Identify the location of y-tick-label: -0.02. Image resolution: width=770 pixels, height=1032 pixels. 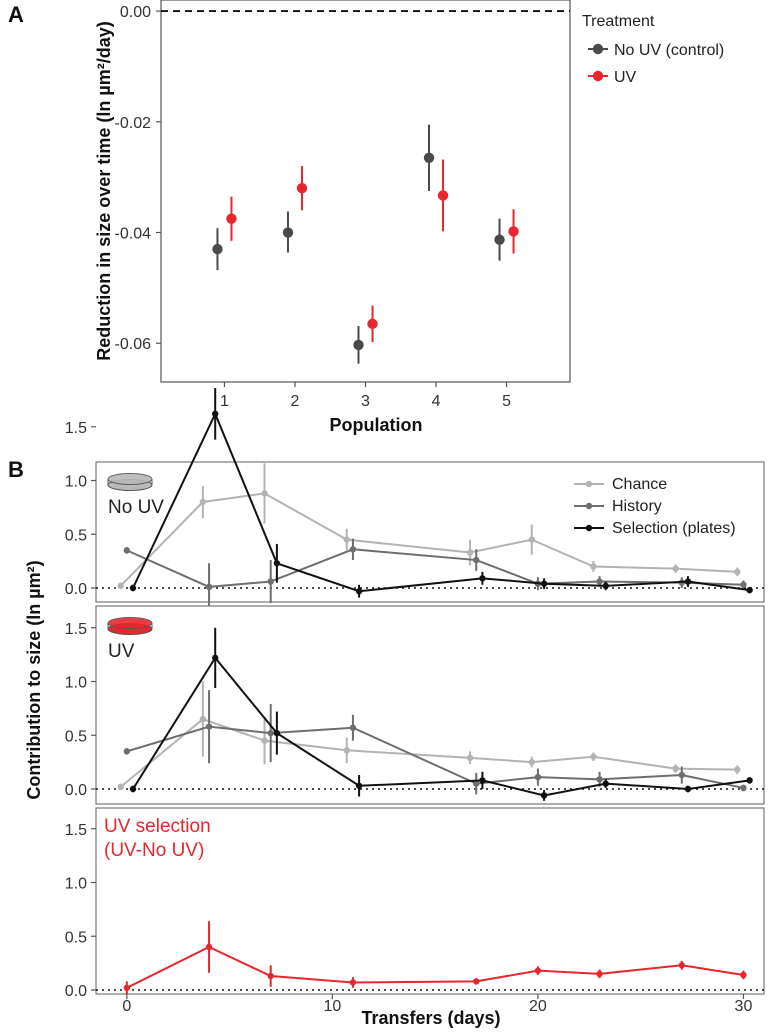
(133, 123).